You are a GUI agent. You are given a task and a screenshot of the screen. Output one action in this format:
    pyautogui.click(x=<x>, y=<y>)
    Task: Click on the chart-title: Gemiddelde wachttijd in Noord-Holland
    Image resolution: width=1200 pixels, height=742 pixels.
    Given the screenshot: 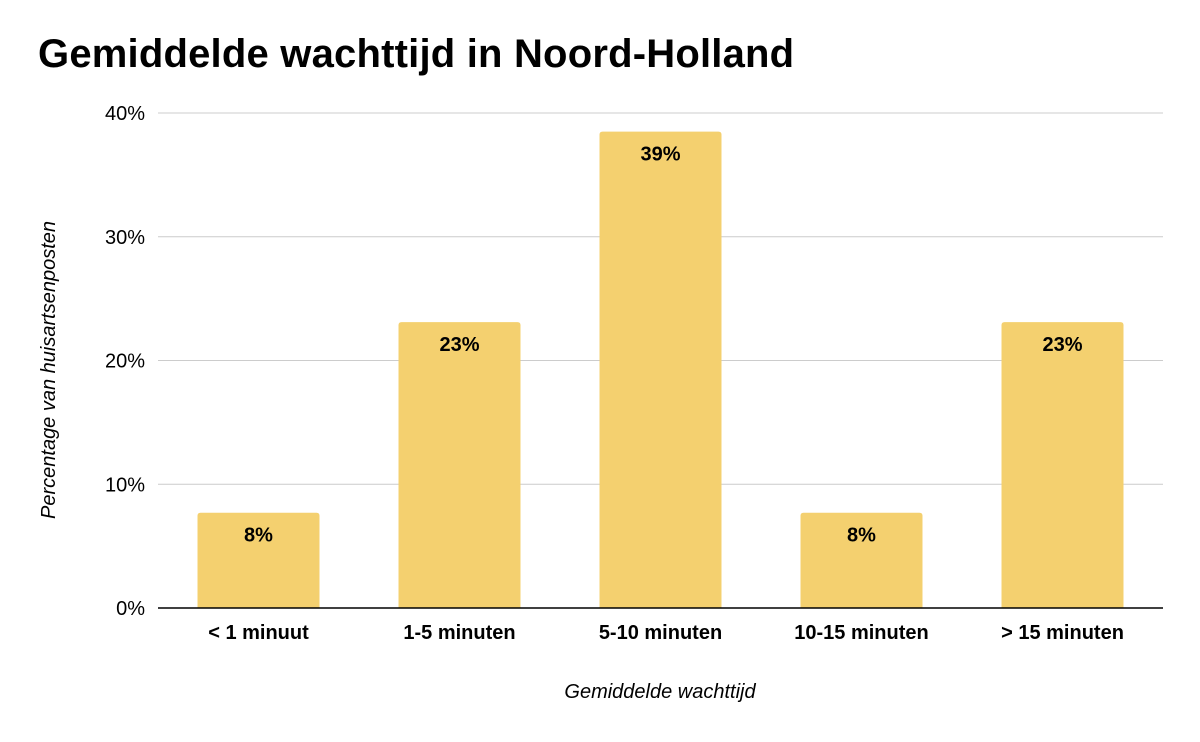 What is the action you would take?
    pyautogui.click(x=416, y=54)
    